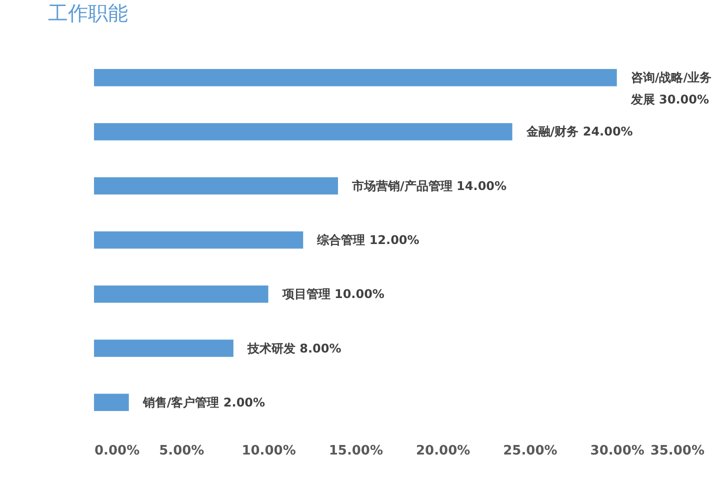  Describe the element at coordinates (181, 451) in the screenshot. I see `x-tick-label: 5.00%` at that location.